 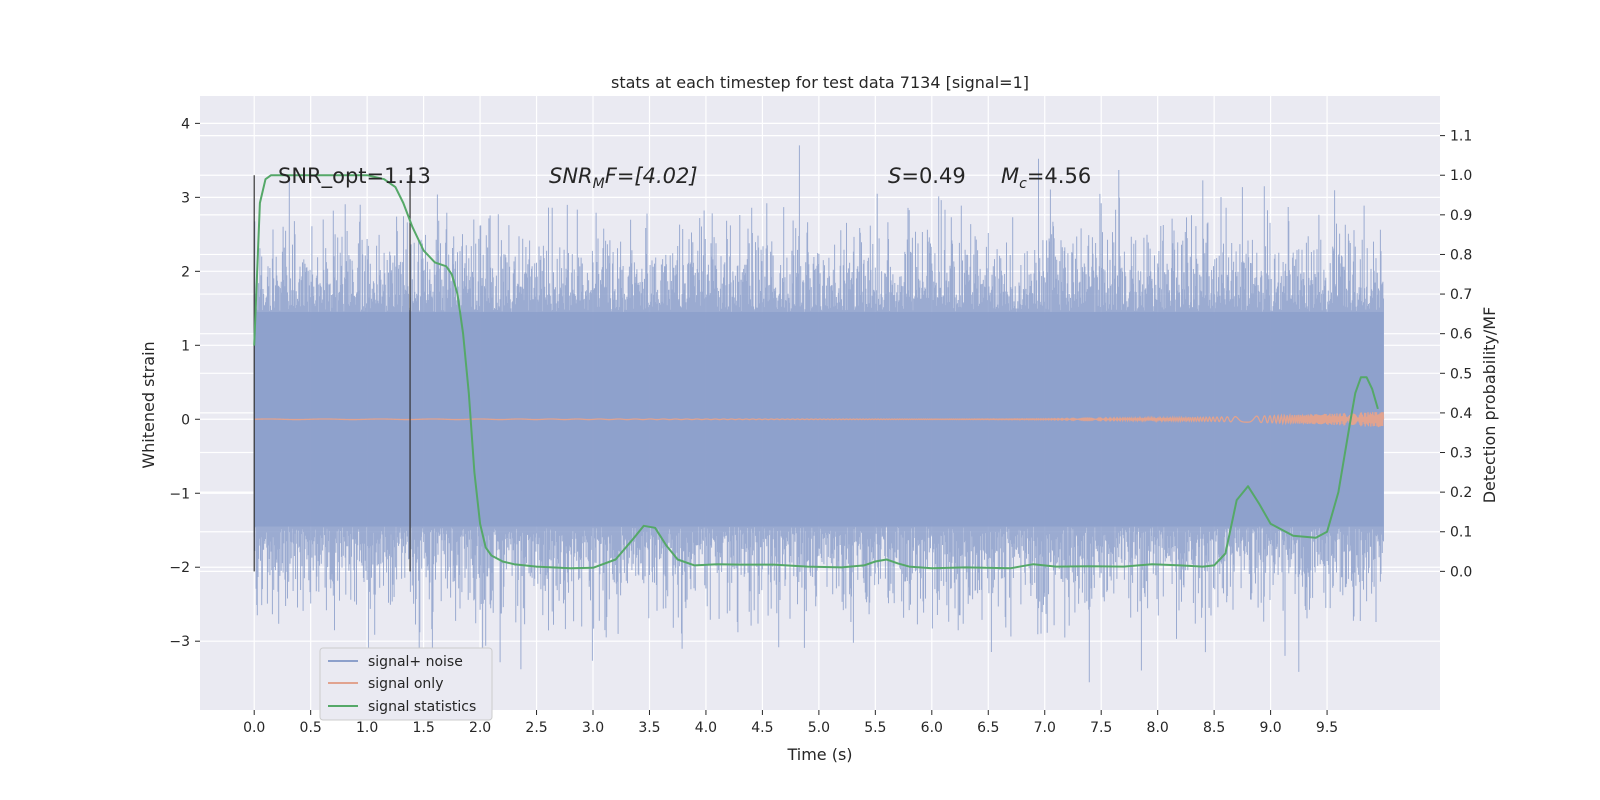 I want to click on signal-only-series, so click(x=819, y=419).